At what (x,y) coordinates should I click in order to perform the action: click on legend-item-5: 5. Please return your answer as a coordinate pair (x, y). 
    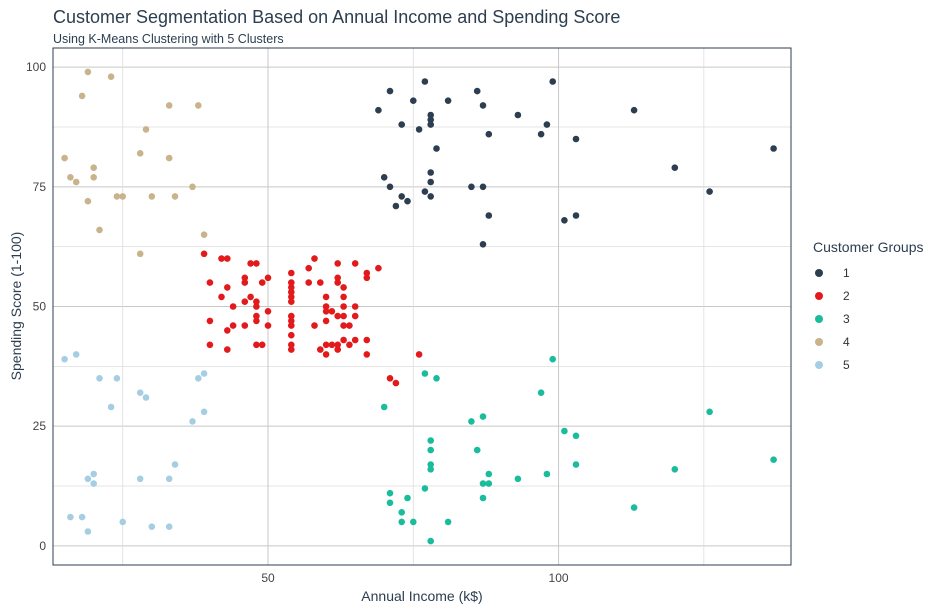
    Looking at the image, I should click on (832, 365).